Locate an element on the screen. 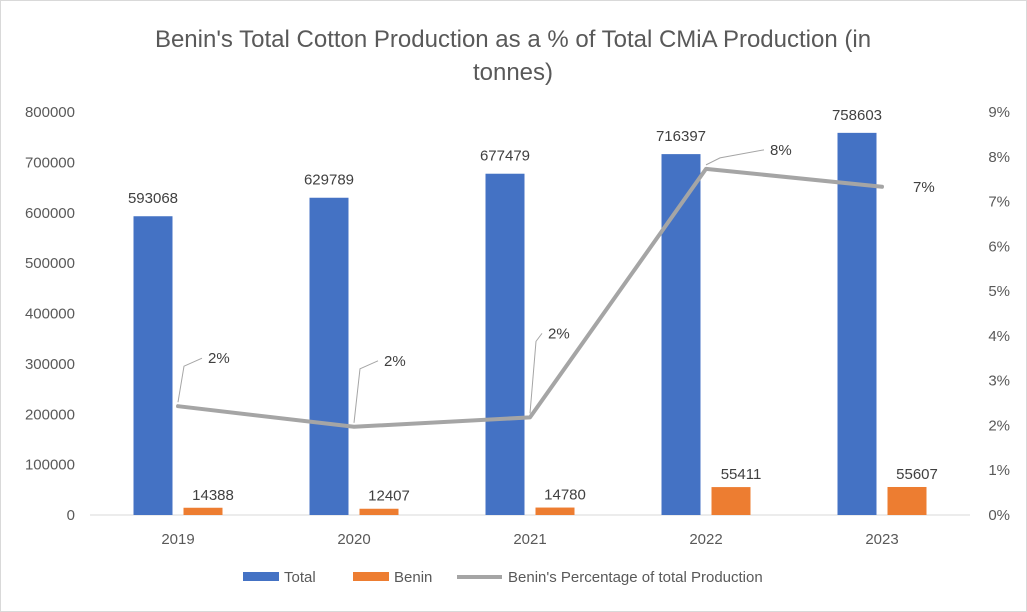  right-axis-tick-label: 9% is located at coordinates (999, 112).